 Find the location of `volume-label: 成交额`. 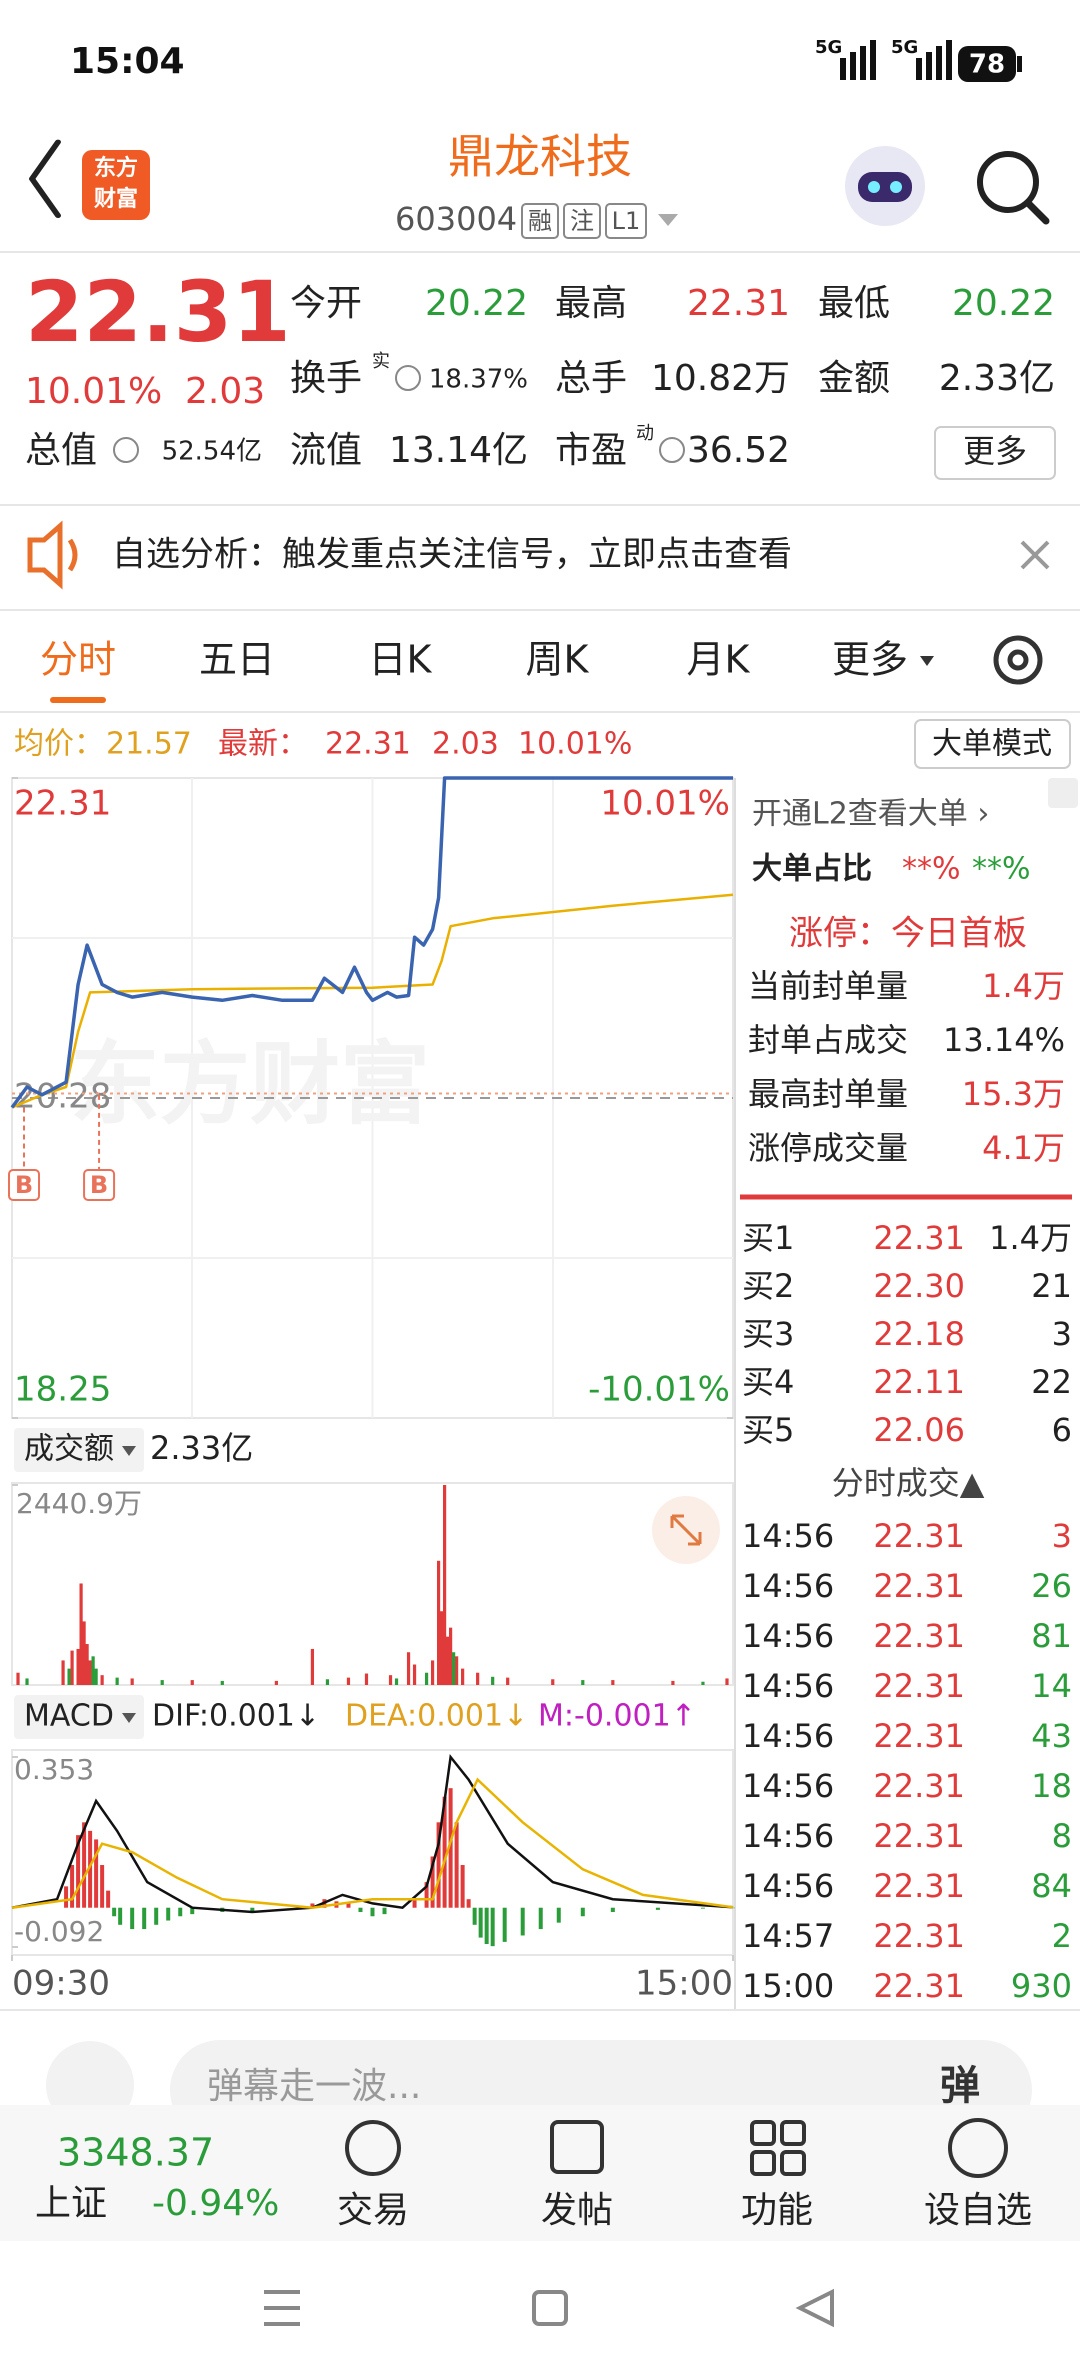

volume-label: 成交额 is located at coordinates (69, 1449).